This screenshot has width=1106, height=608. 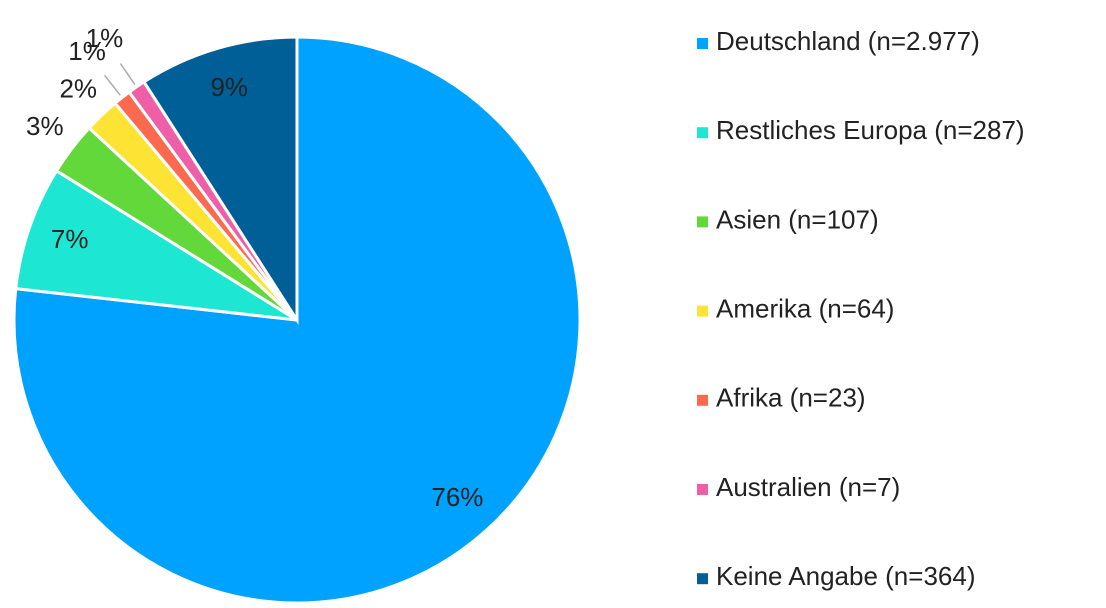 I want to click on legend-label: Deutschland (n=2.977), so click(x=848, y=41).